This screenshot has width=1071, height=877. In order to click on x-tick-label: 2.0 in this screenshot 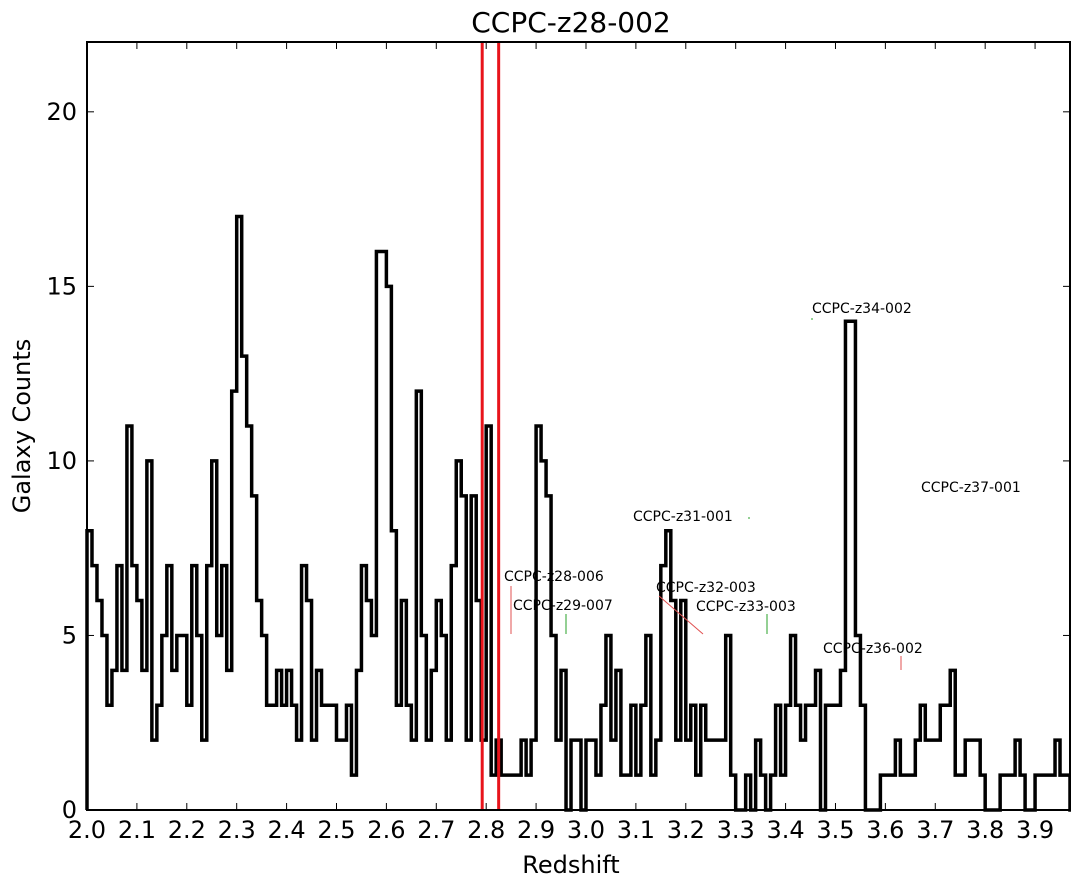, I will do `click(87, 830)`.